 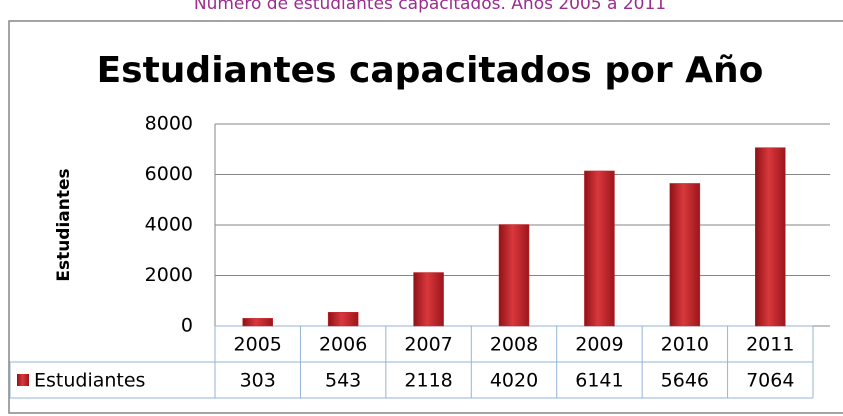 I want to click on y-axis-label: Estudiantes, so click(x=64, y=224).